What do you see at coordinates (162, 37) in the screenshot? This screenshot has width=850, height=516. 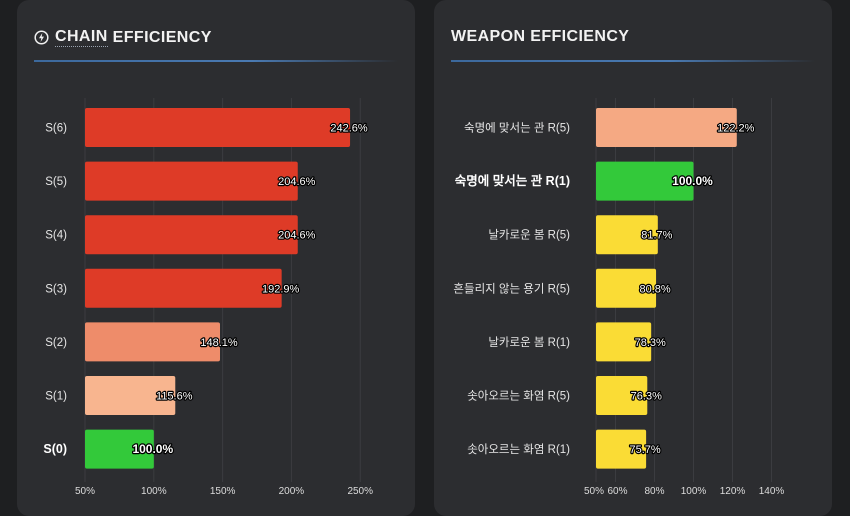 I see `chain-title-rest: EFFICIENCY` at bounding box center [162, 37].